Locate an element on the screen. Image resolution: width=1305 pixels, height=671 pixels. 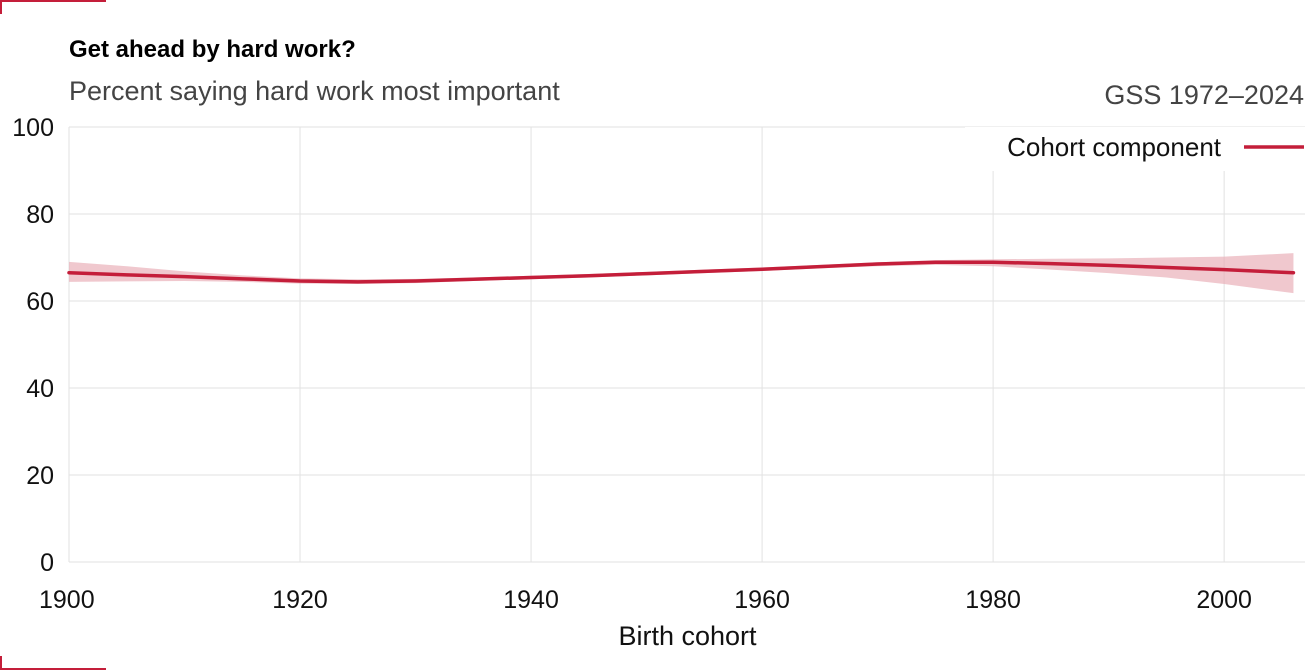
legend: Cohort component is located at coordinates (1135, 149).